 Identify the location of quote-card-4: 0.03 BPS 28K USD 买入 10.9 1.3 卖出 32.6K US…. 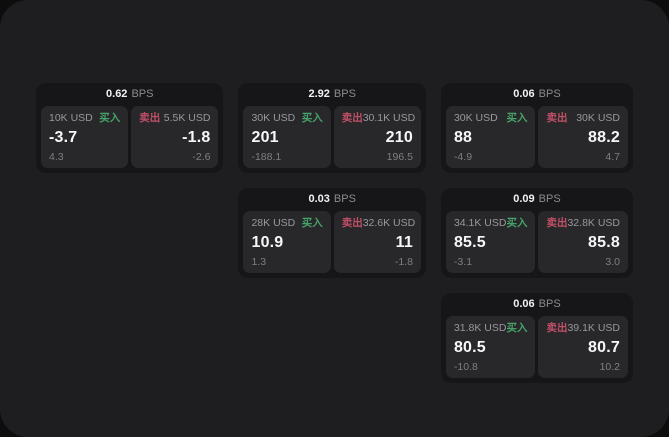
(332, 233).